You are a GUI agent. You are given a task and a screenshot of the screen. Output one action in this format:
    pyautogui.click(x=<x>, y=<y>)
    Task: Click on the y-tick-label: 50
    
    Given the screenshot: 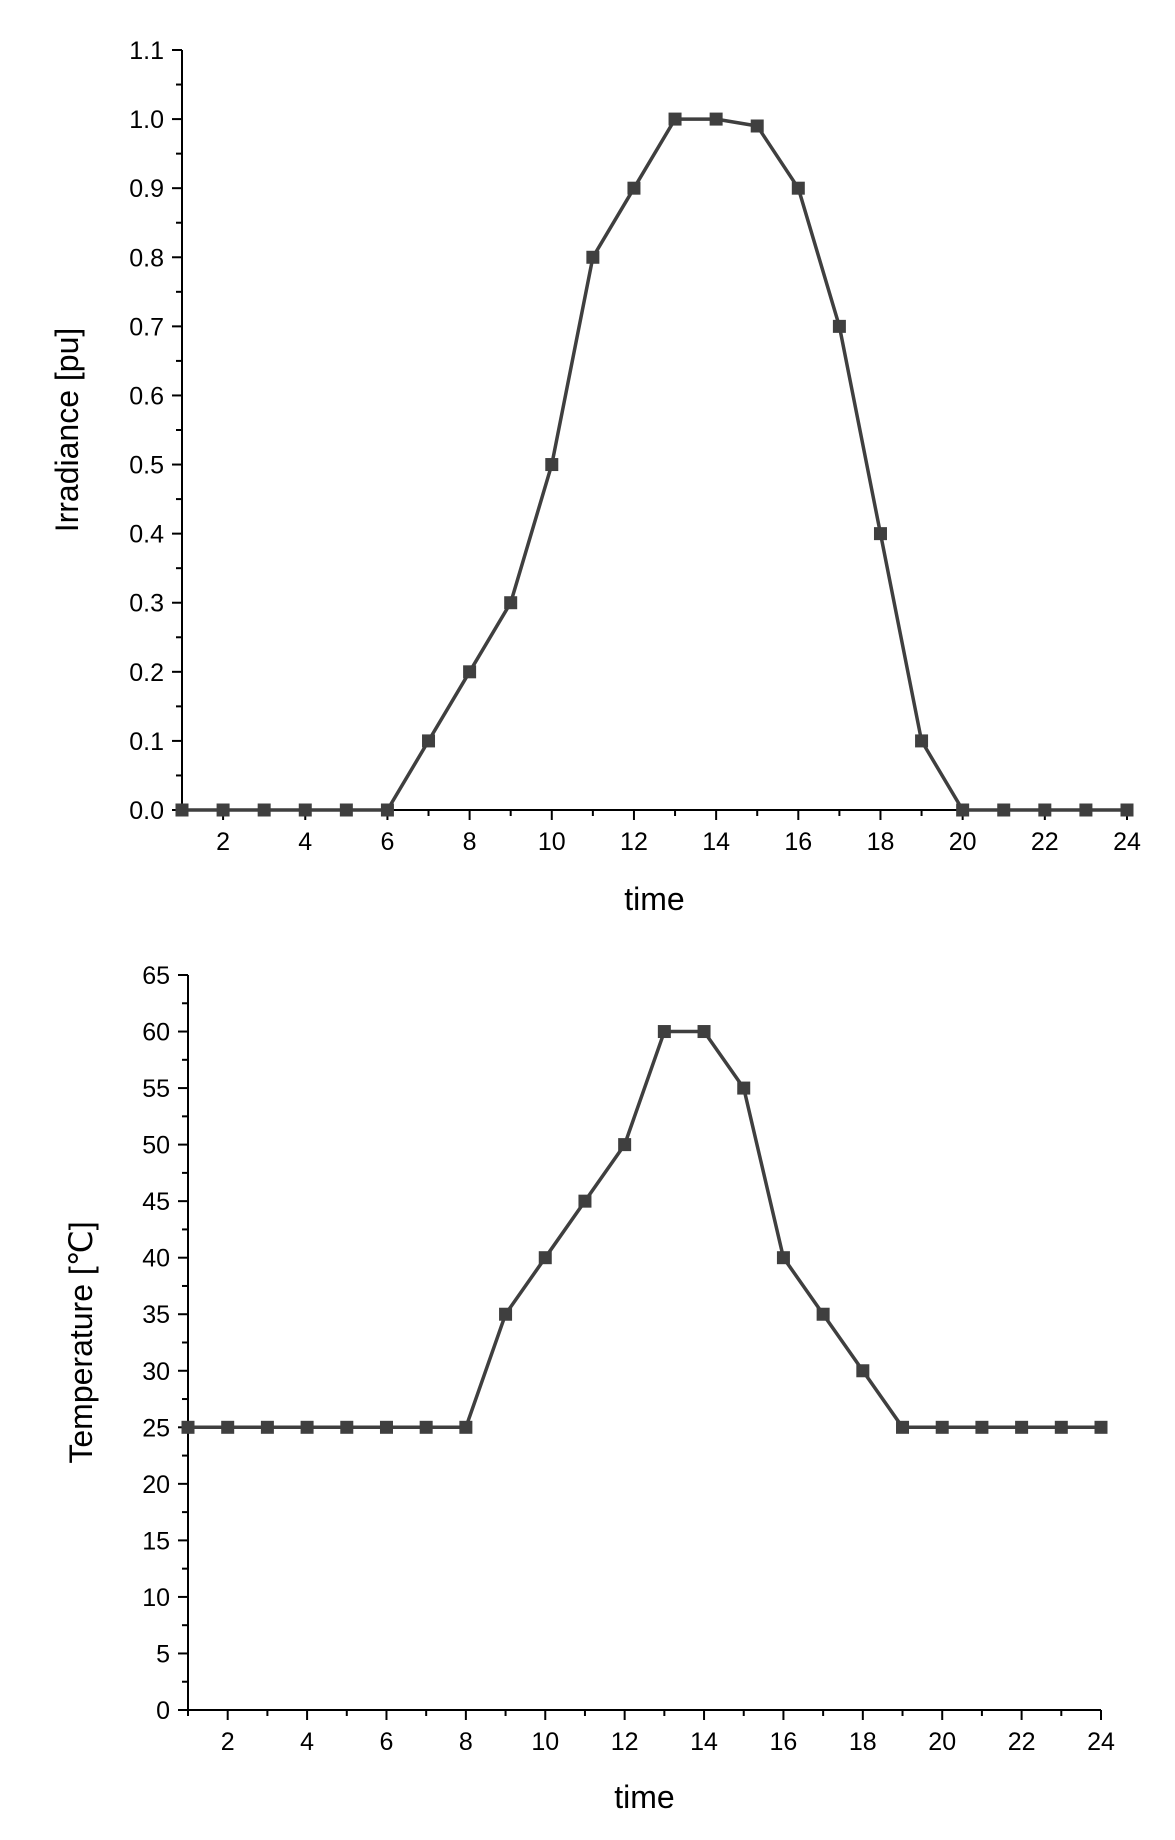 What is the action you would take?
    pyautogui.click(x=156, y=1146)
    